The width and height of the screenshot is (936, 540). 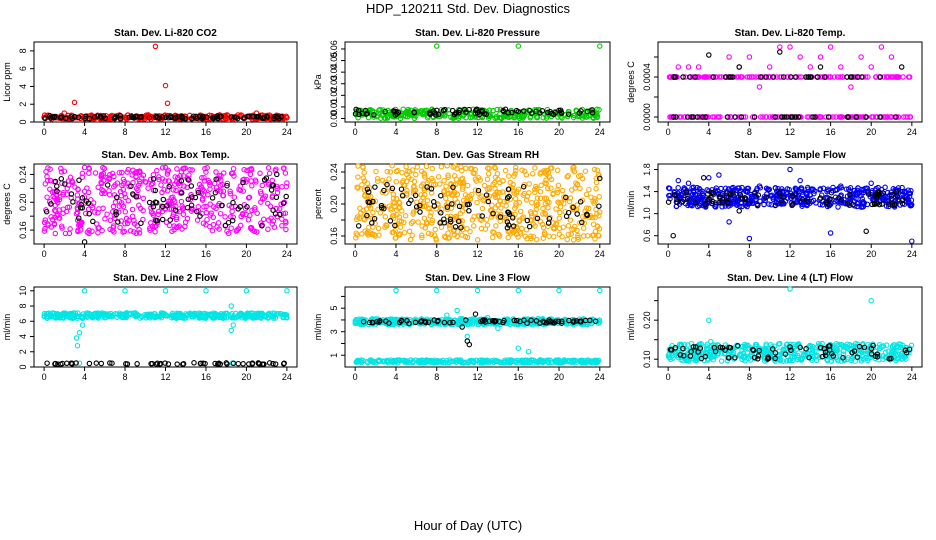 What do you see at coordinates (355, 254) in the screenshot?
I see `x-tick-label: 0` at bounding box center [355, 254].